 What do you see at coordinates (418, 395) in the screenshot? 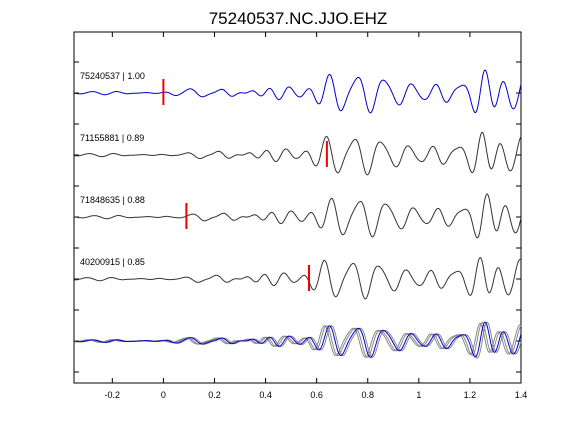
I see `x-tick-label: 1` at bounding box center [418, 395].